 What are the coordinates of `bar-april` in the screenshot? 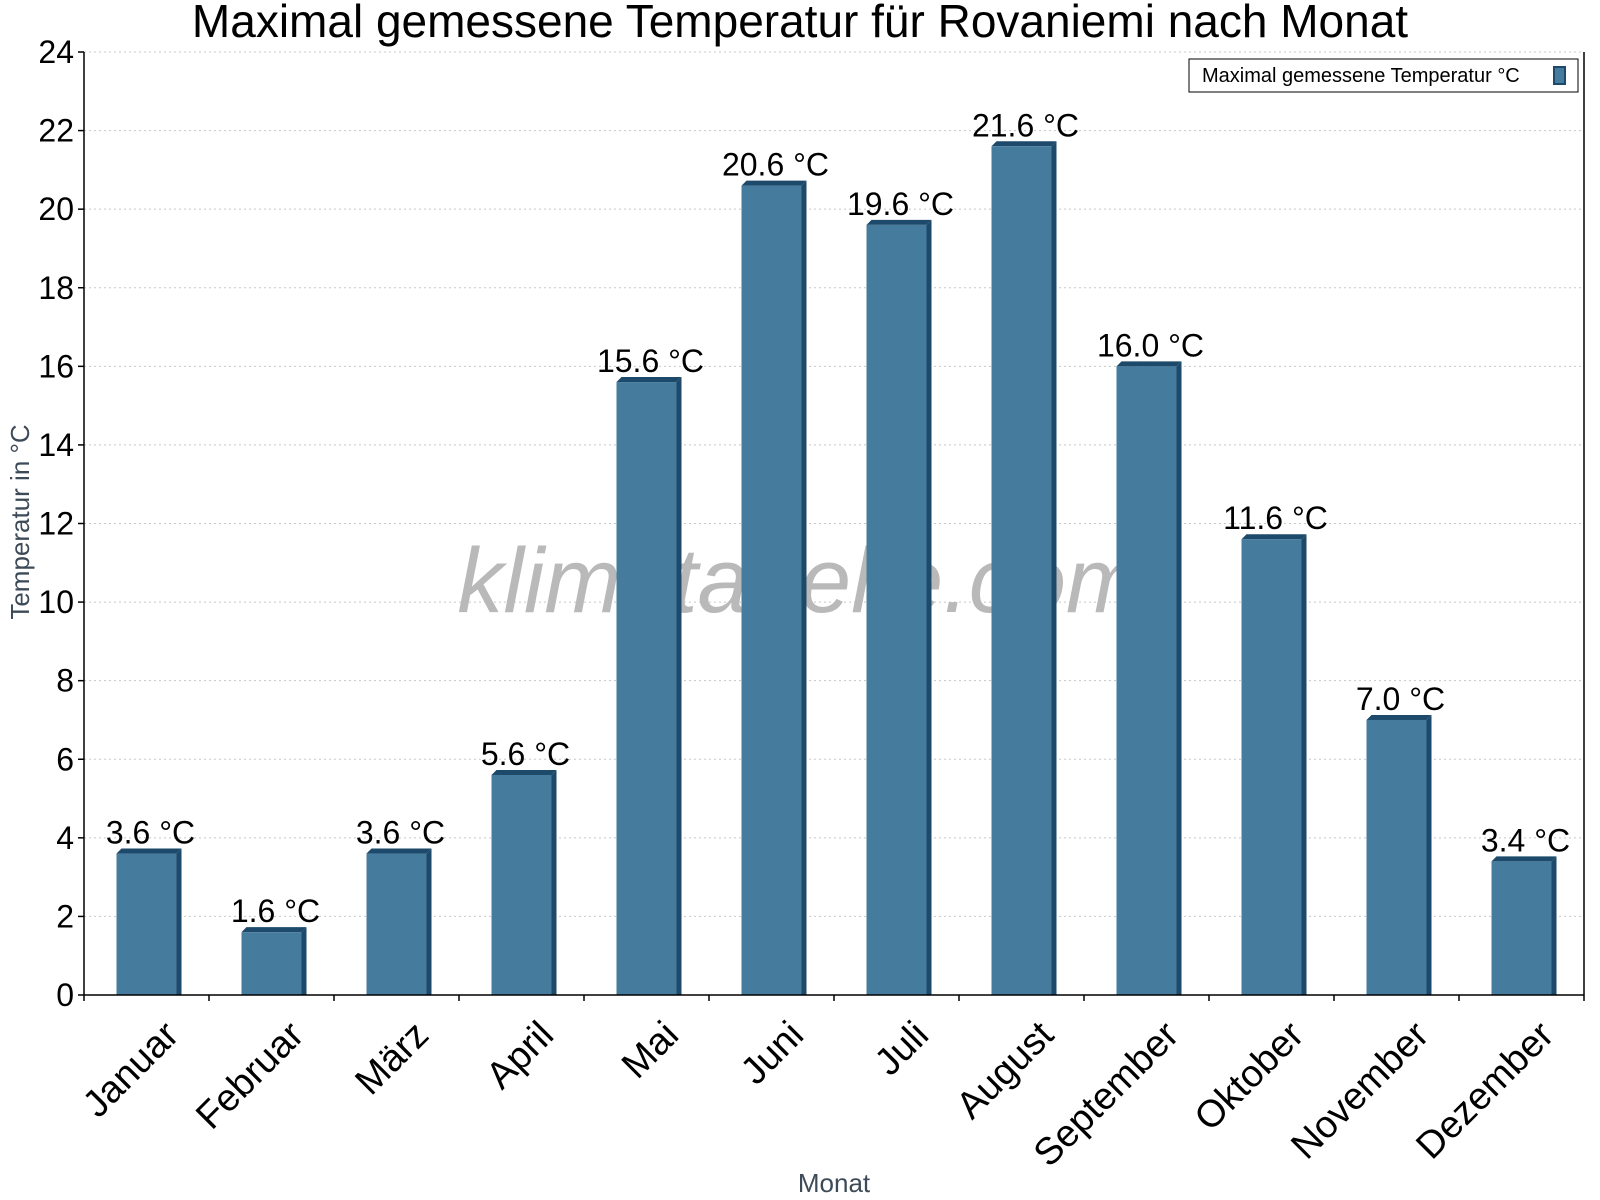 It's located at (524, 882).